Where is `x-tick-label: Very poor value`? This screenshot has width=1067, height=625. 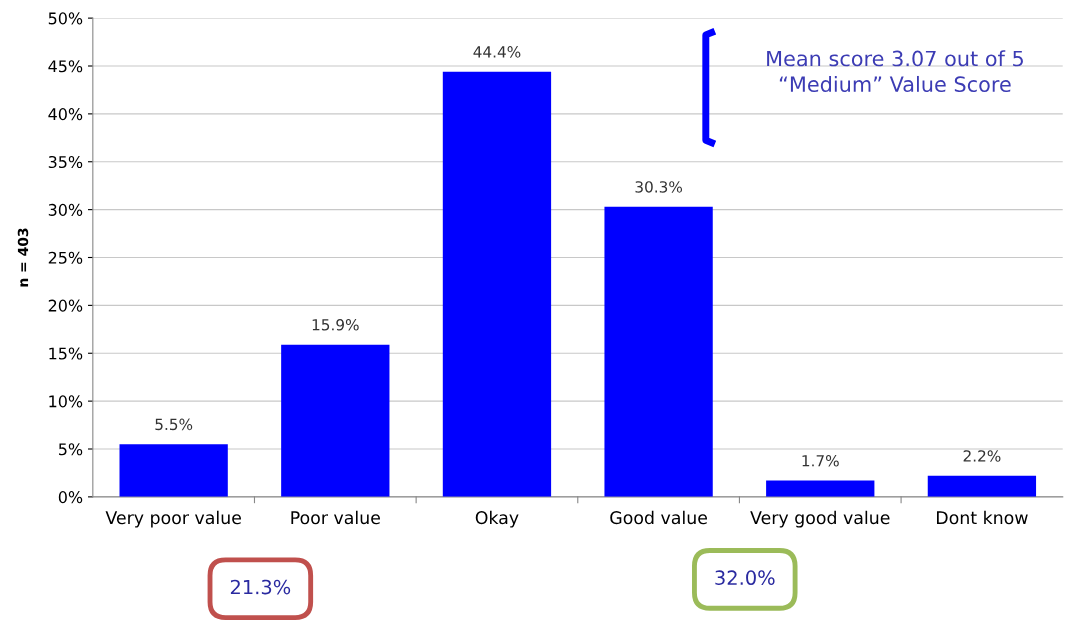
x-tick-label: Very poor value is located at coordinates (173, 519).